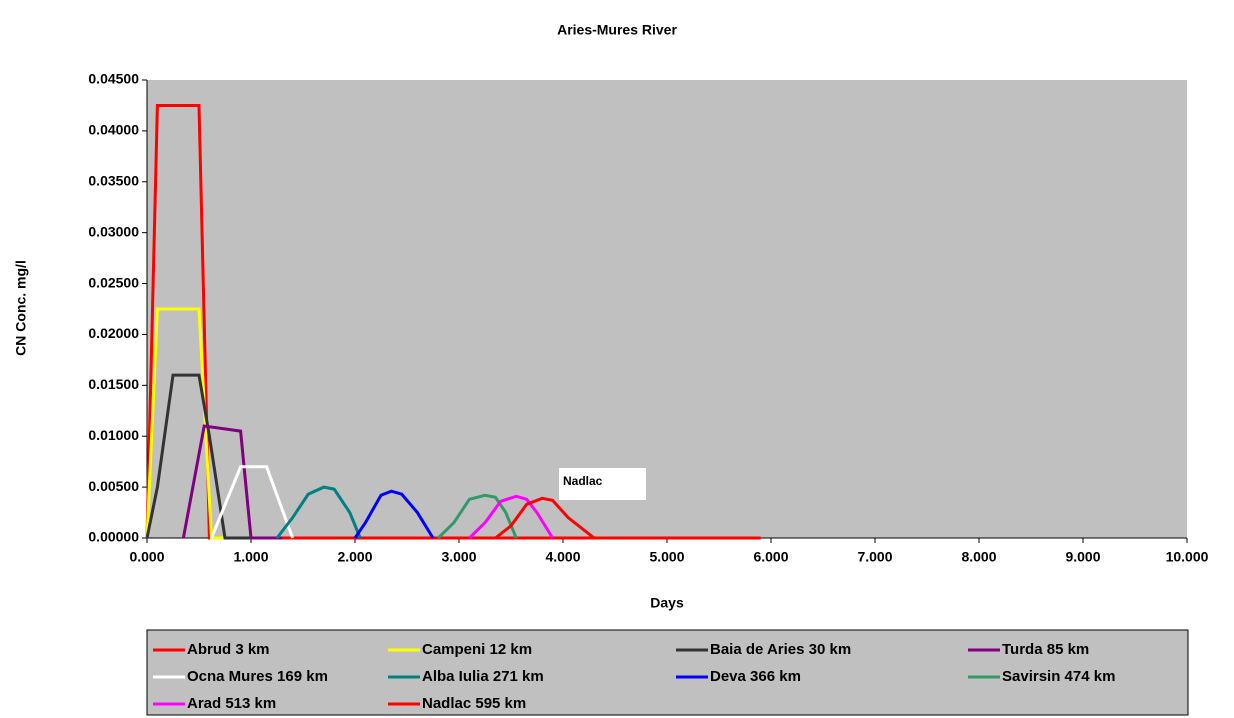 The image size is (1234, 718). I want to click on annotation-box, so click(602, 484).